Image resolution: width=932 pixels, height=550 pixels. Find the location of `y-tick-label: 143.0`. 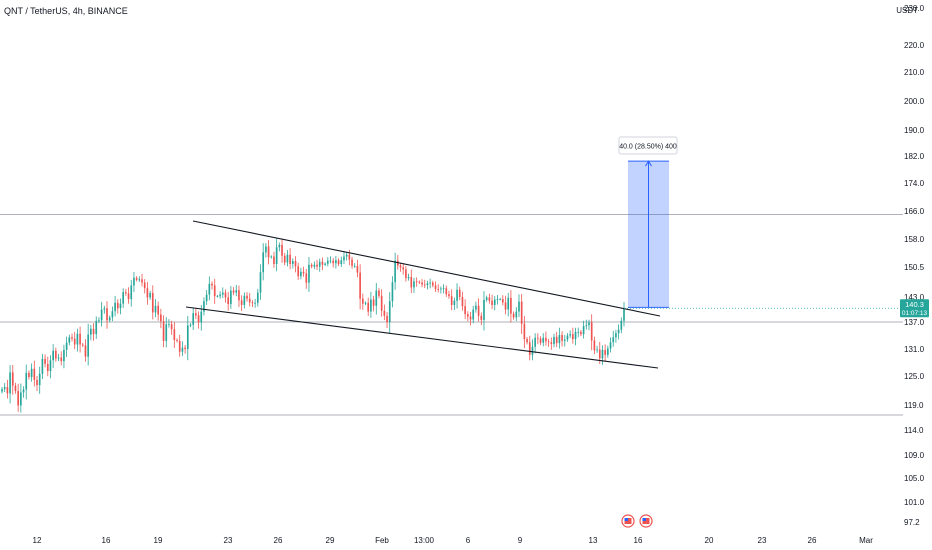

y-tick-label: 143.0 is located at coordinates (914, 297).